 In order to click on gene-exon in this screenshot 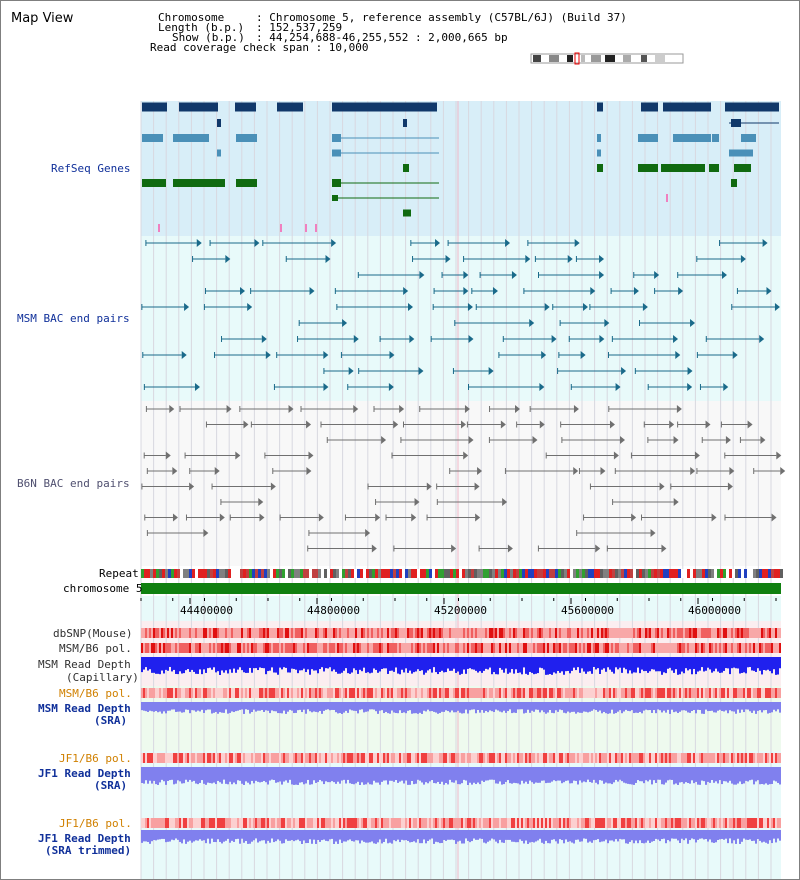, I will do `click(748, 138)`.